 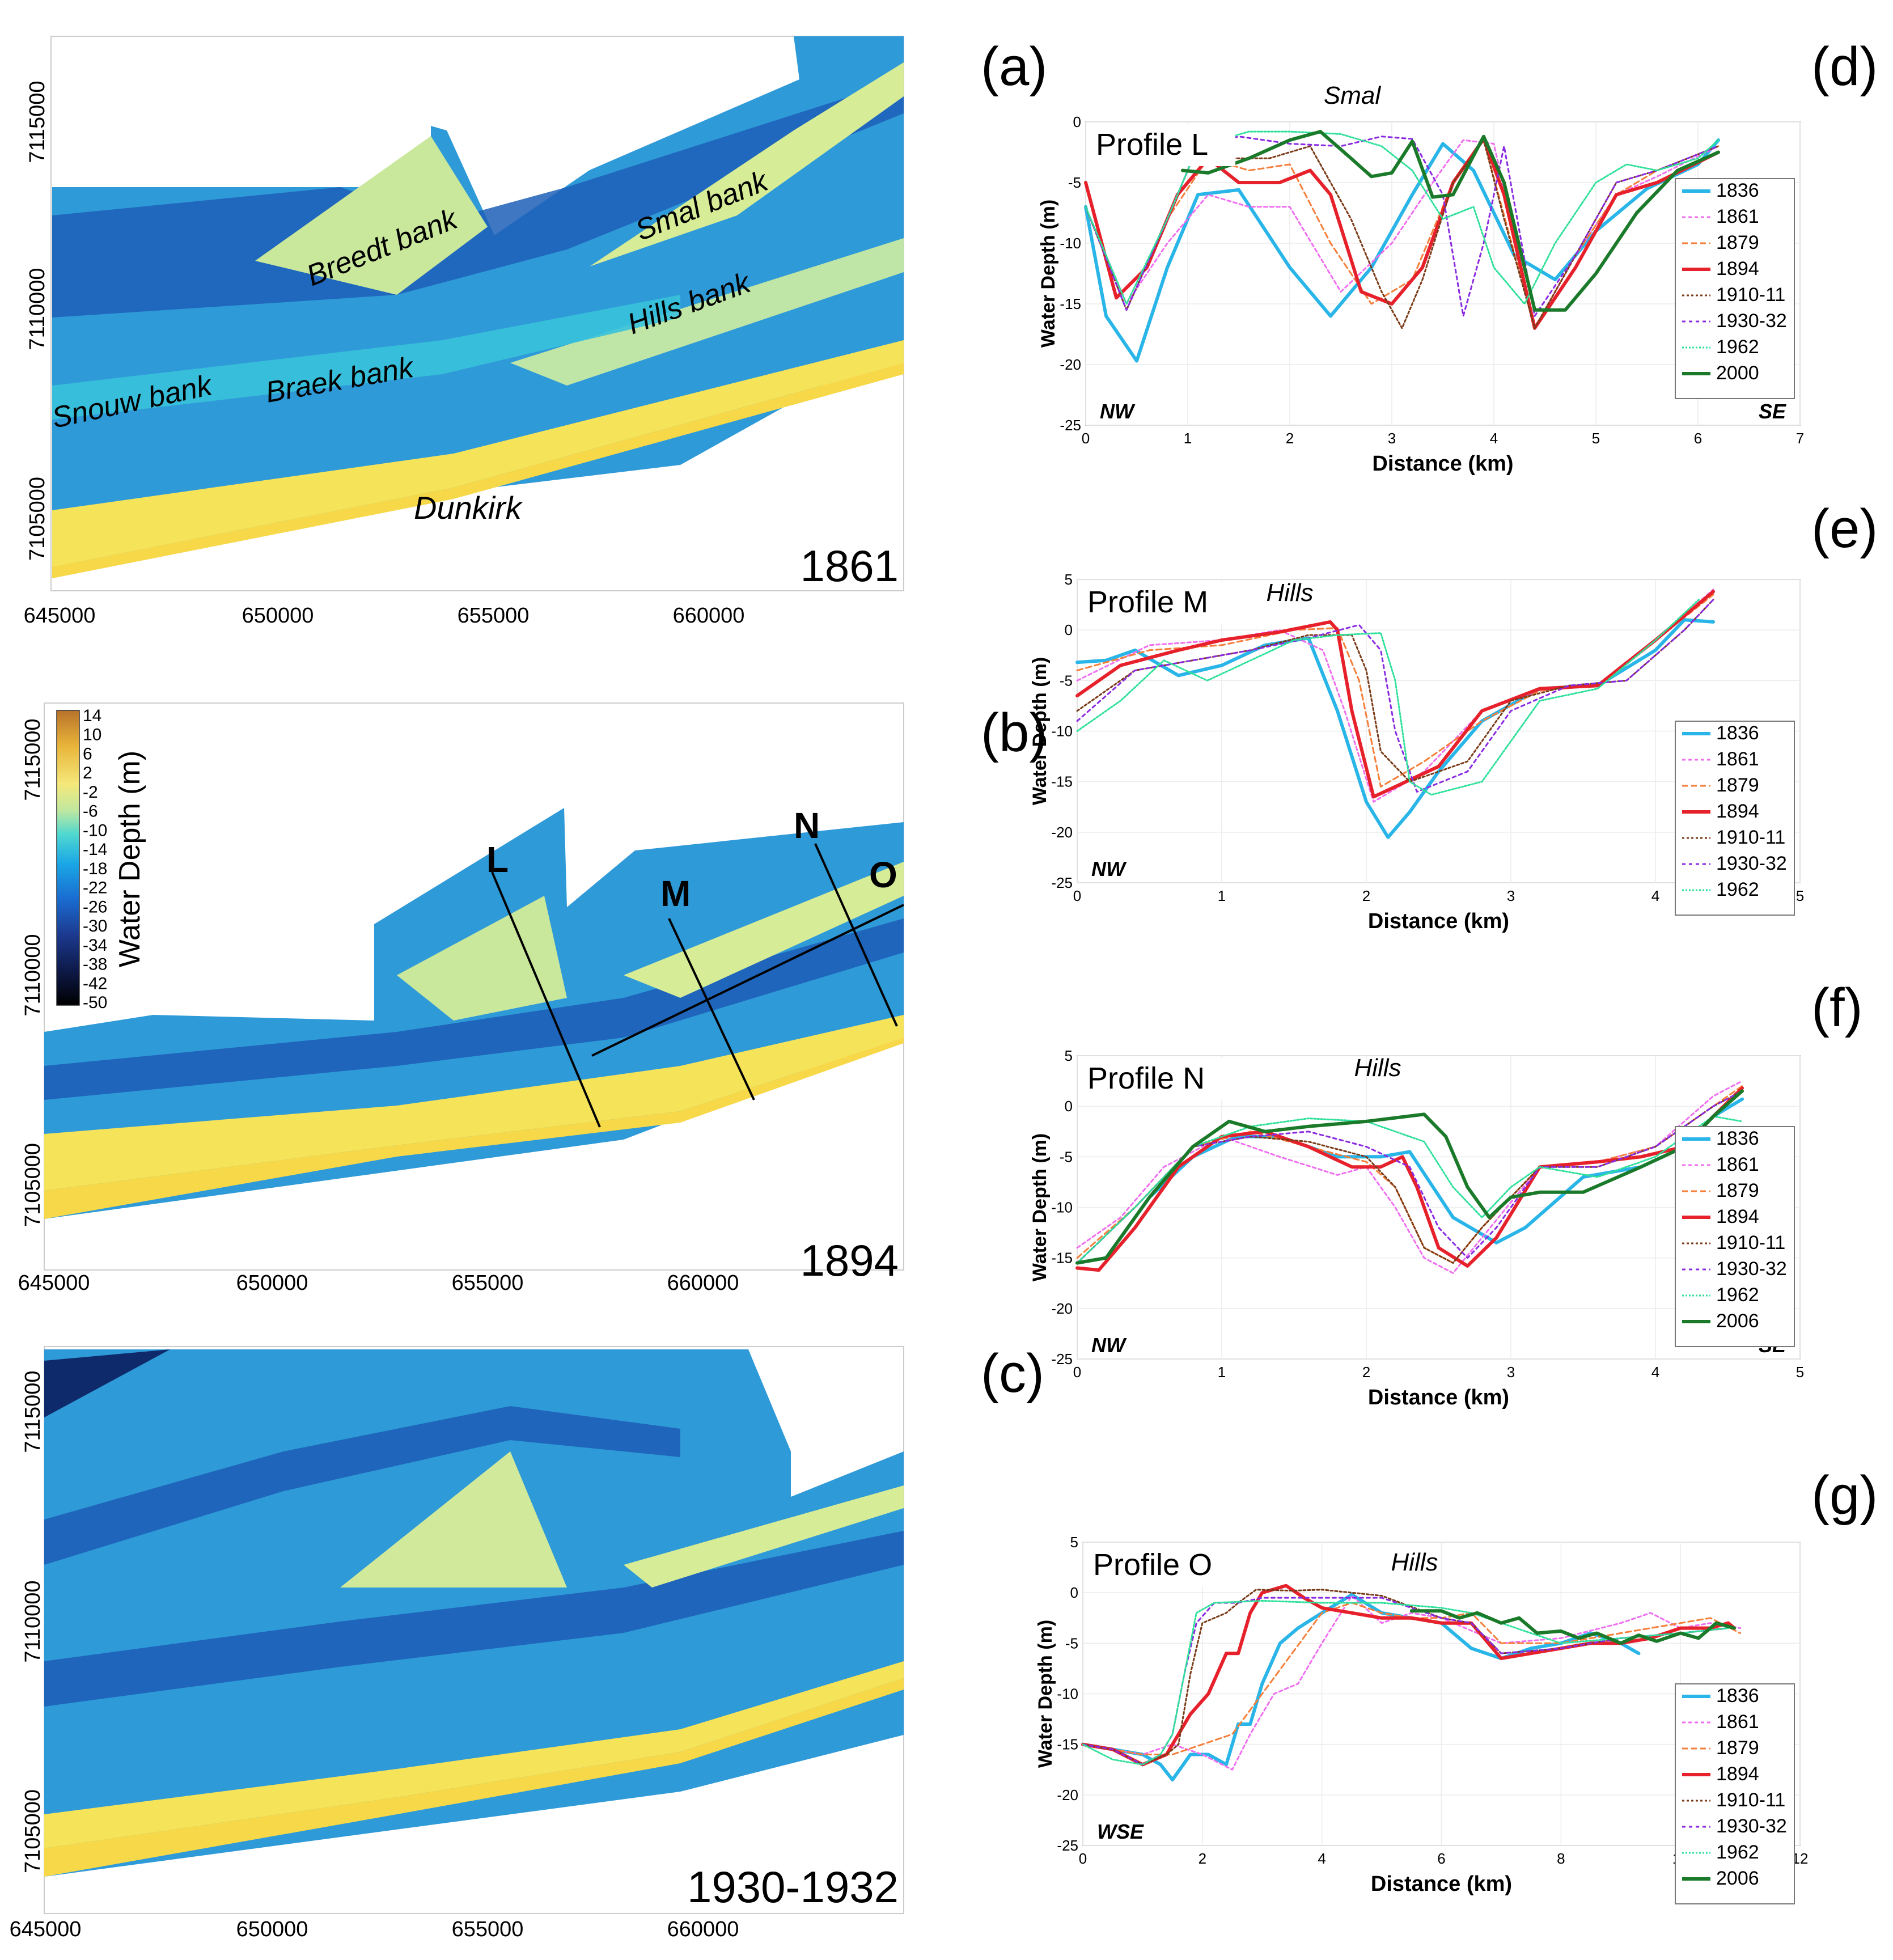 I want to click on colorbar-tick-label: -6, so click(x=90, y=811).